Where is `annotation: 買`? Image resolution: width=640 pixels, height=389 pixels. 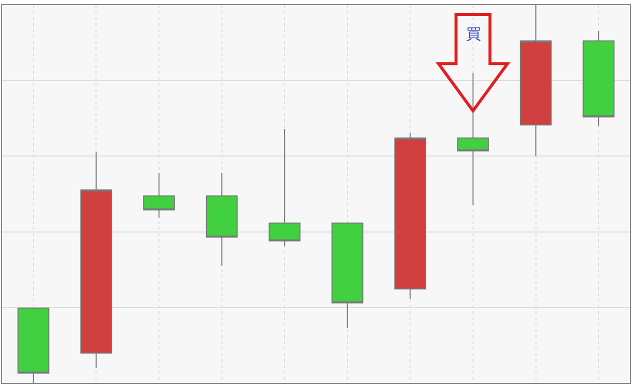
annotation: 買 is located at coordinates (473, 34).